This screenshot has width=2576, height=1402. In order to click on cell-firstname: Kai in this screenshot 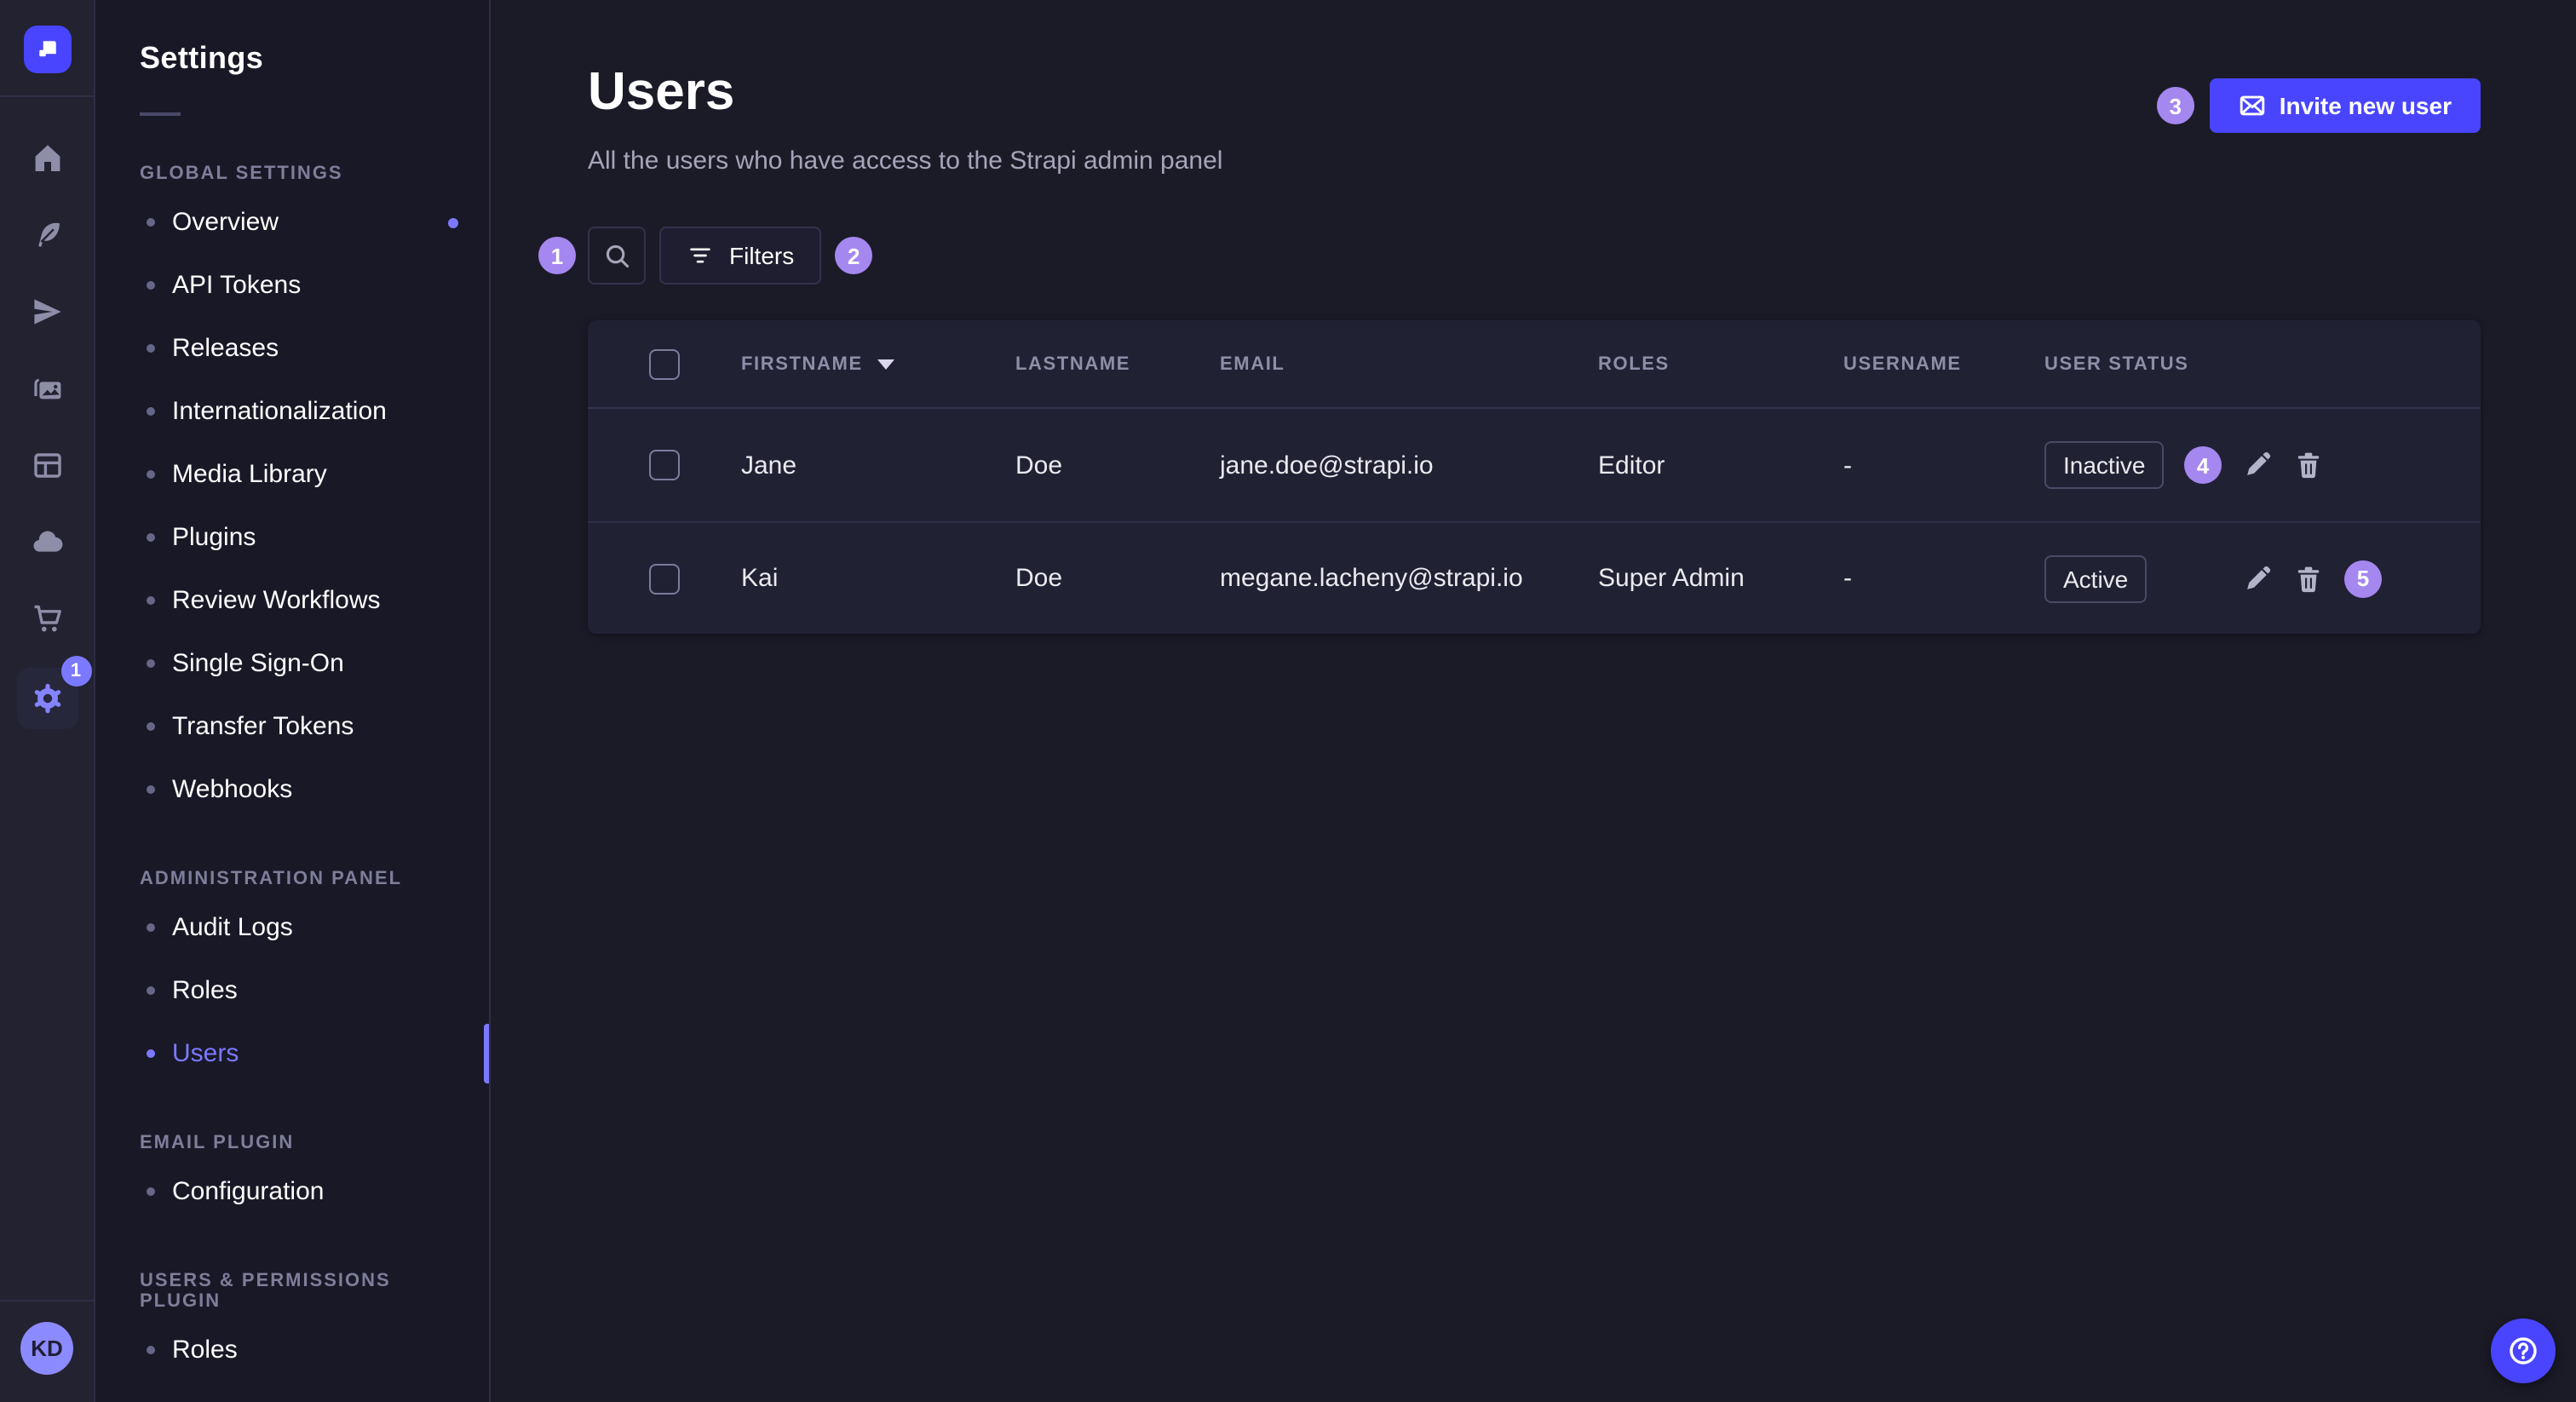, I will do `click(760, 578)`.